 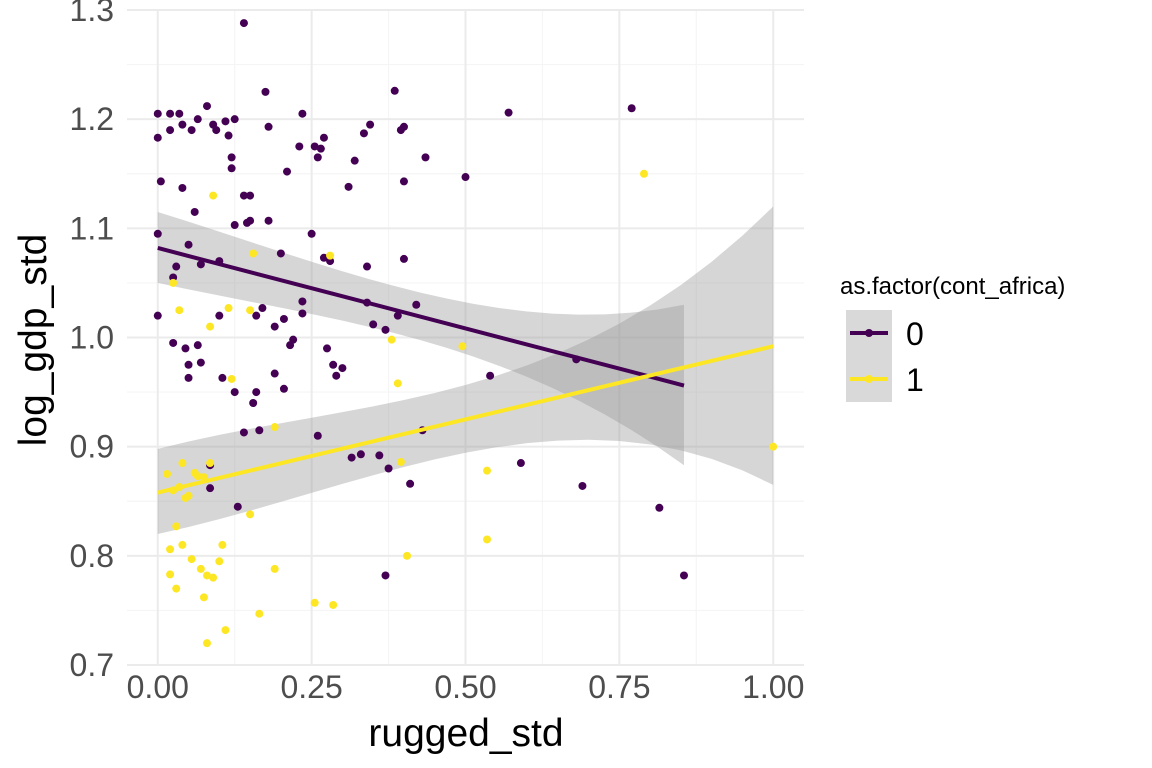 I want to click on y-tick-label: 0.7, so click(x=92, y=665).